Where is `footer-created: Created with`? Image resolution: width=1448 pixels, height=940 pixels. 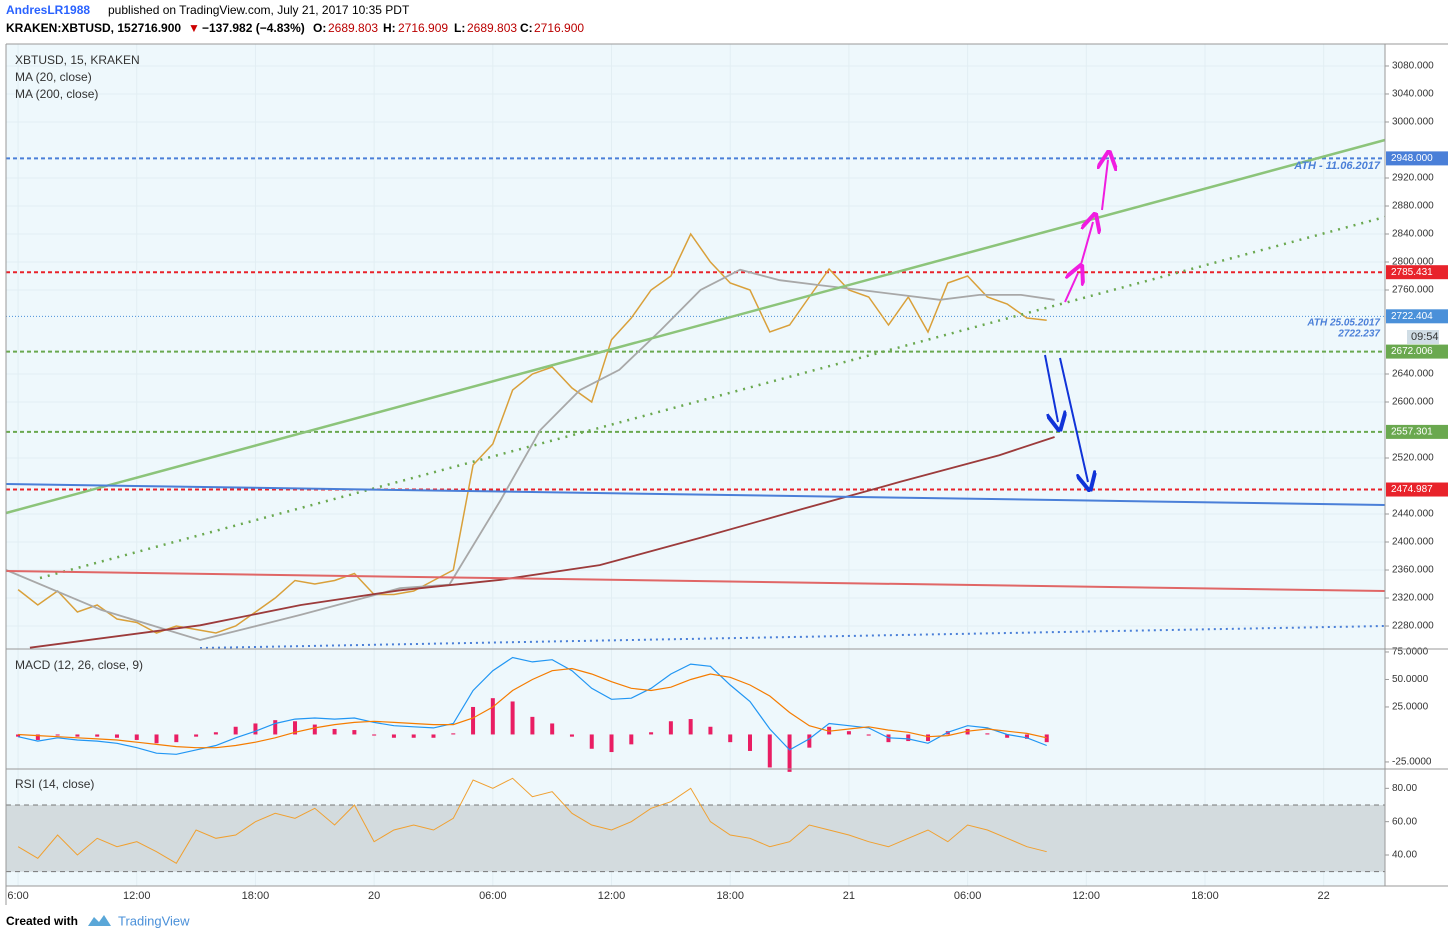 footer-created: Created with is located at coordinates (42, 921).